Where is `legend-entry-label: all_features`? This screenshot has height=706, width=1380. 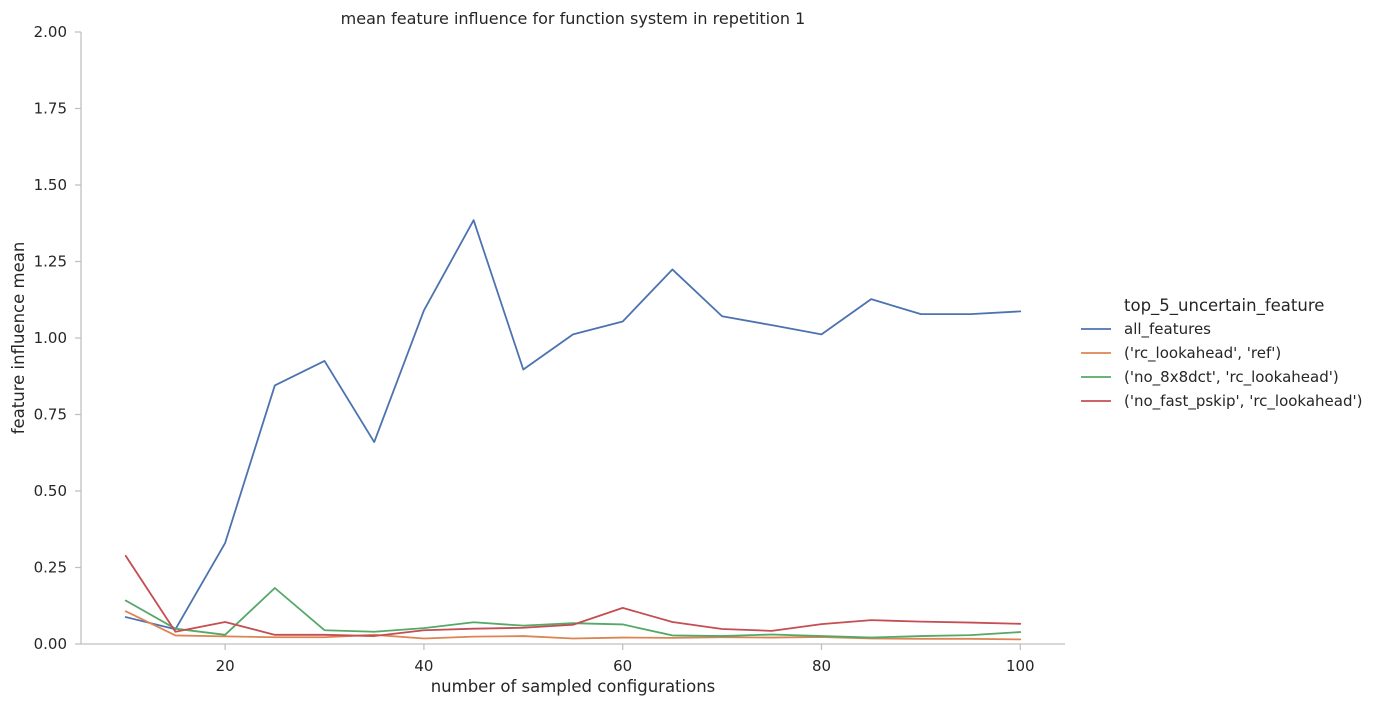 legend-entry-label: all_features is located at coordinates (1167, 329).